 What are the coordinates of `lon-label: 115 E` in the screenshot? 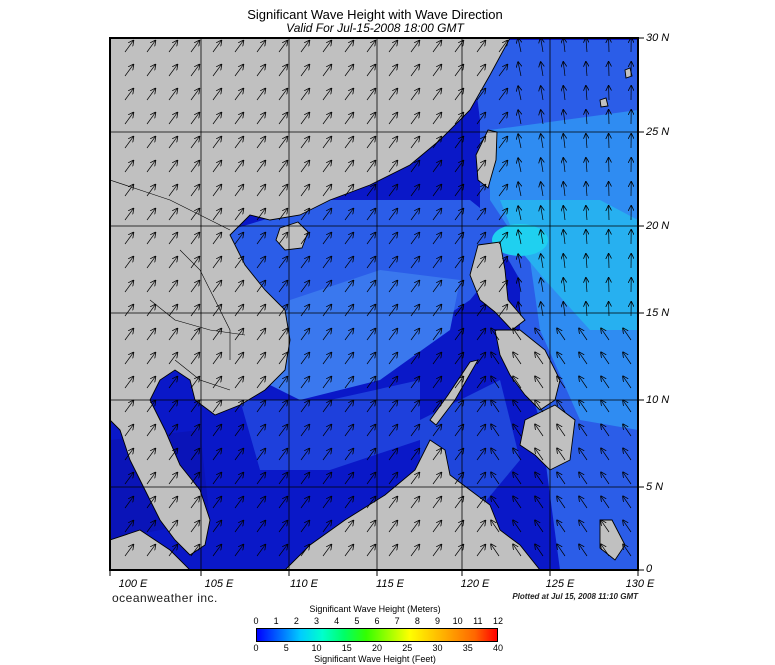 It's located at (390, 584).